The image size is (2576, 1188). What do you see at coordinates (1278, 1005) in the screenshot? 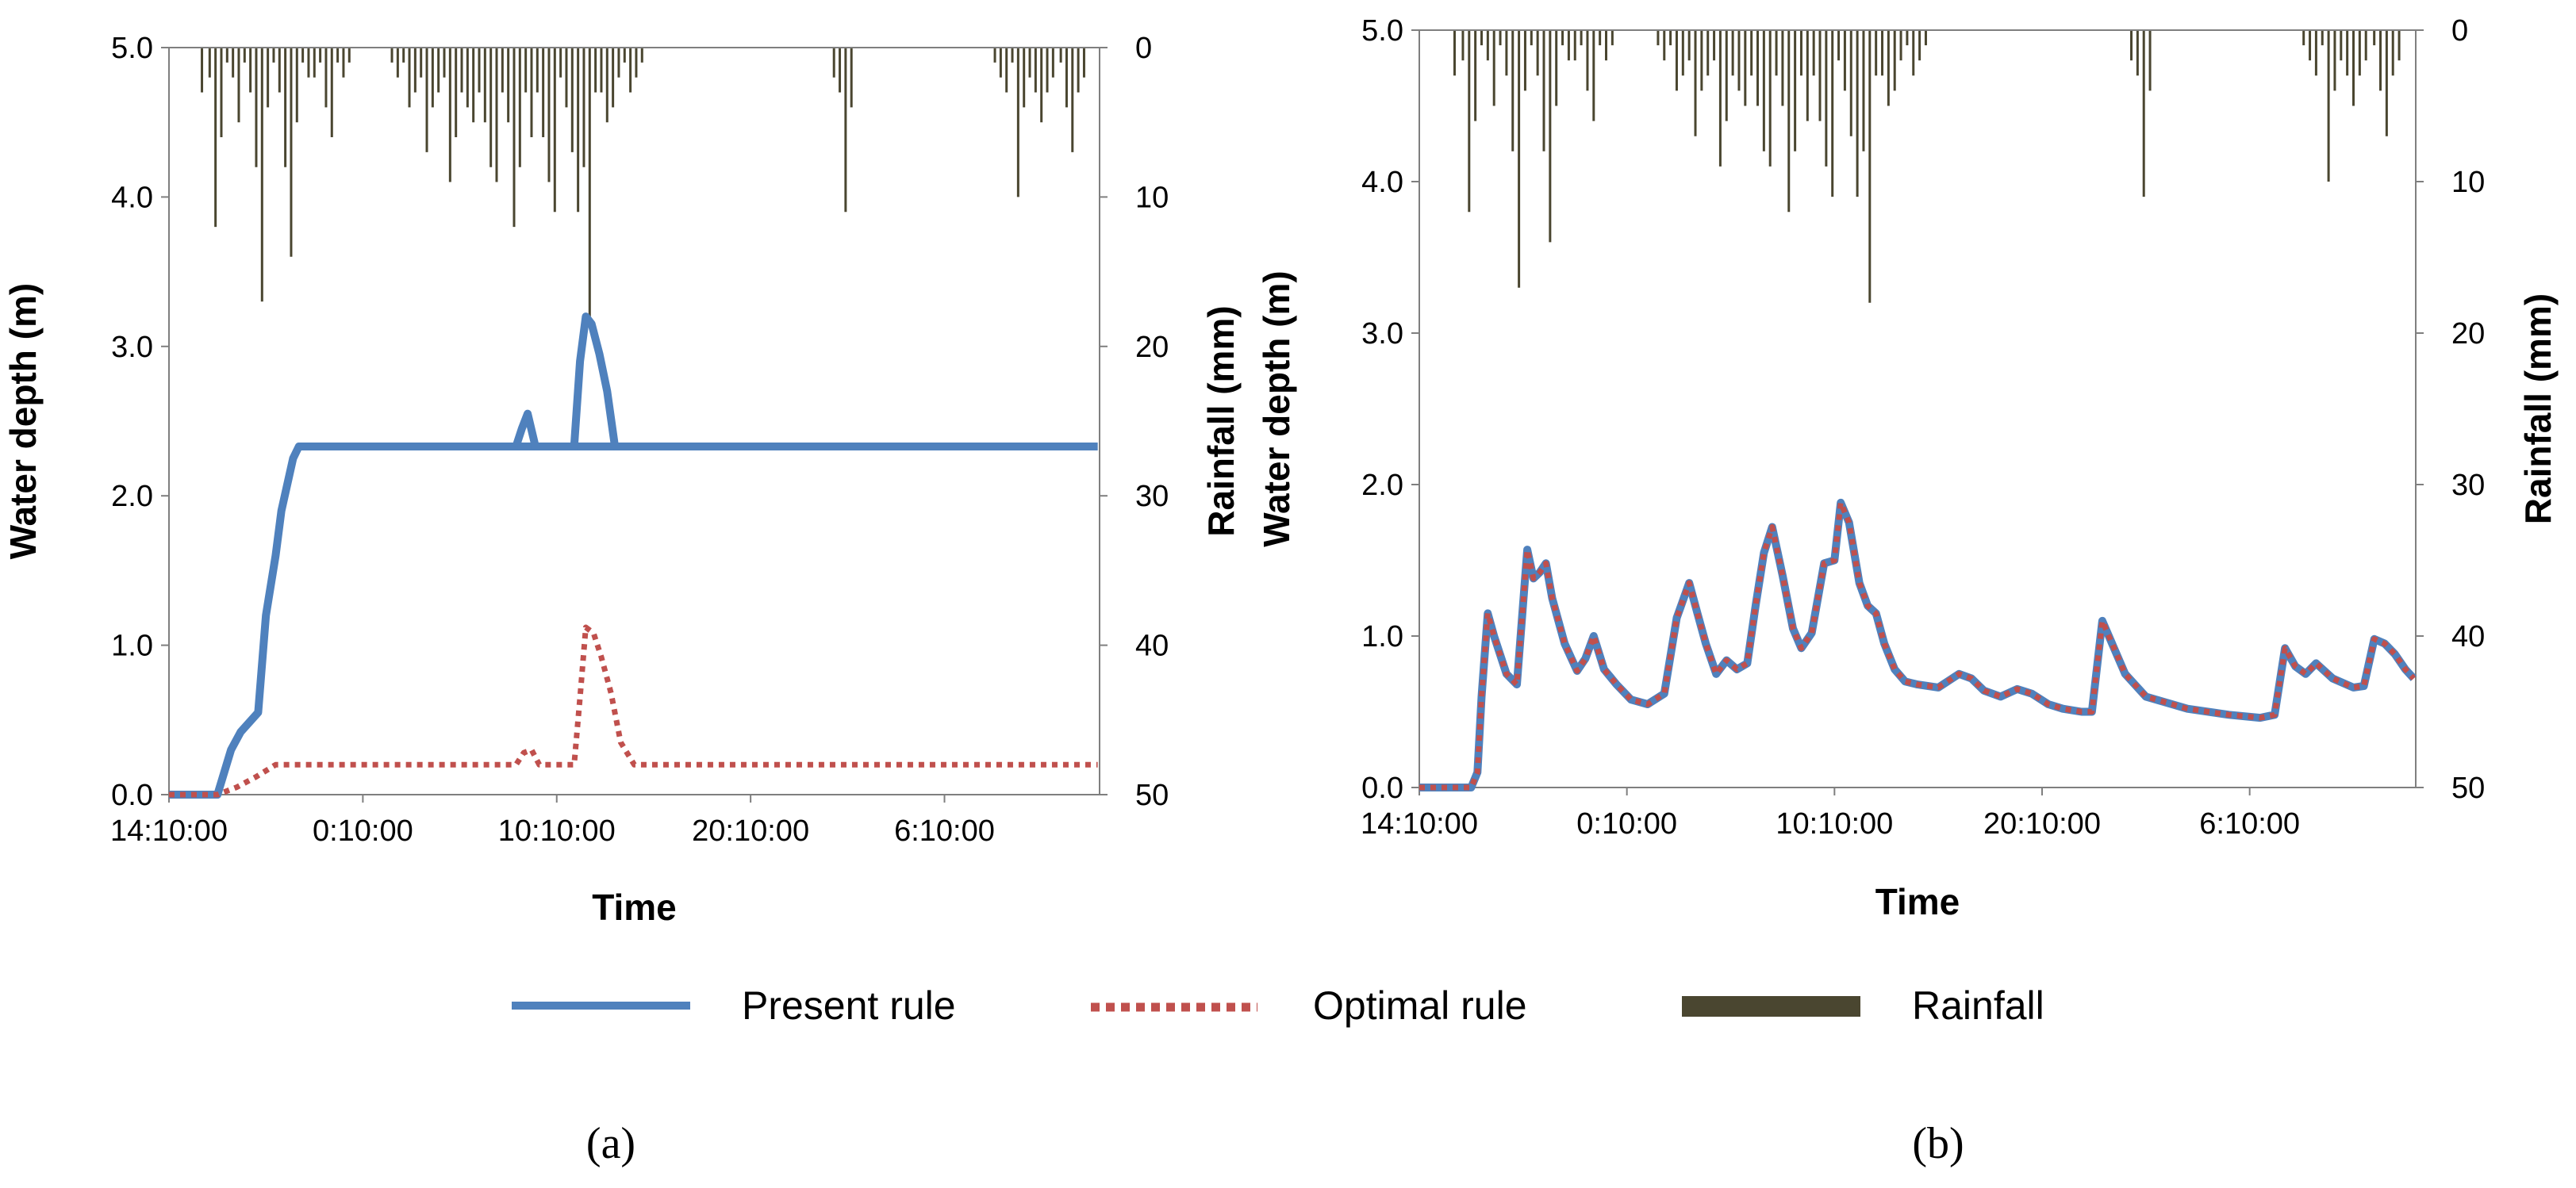
I see `legend: Present rule Optimal rule Rainfall` at bounding box center [1278, 1005].